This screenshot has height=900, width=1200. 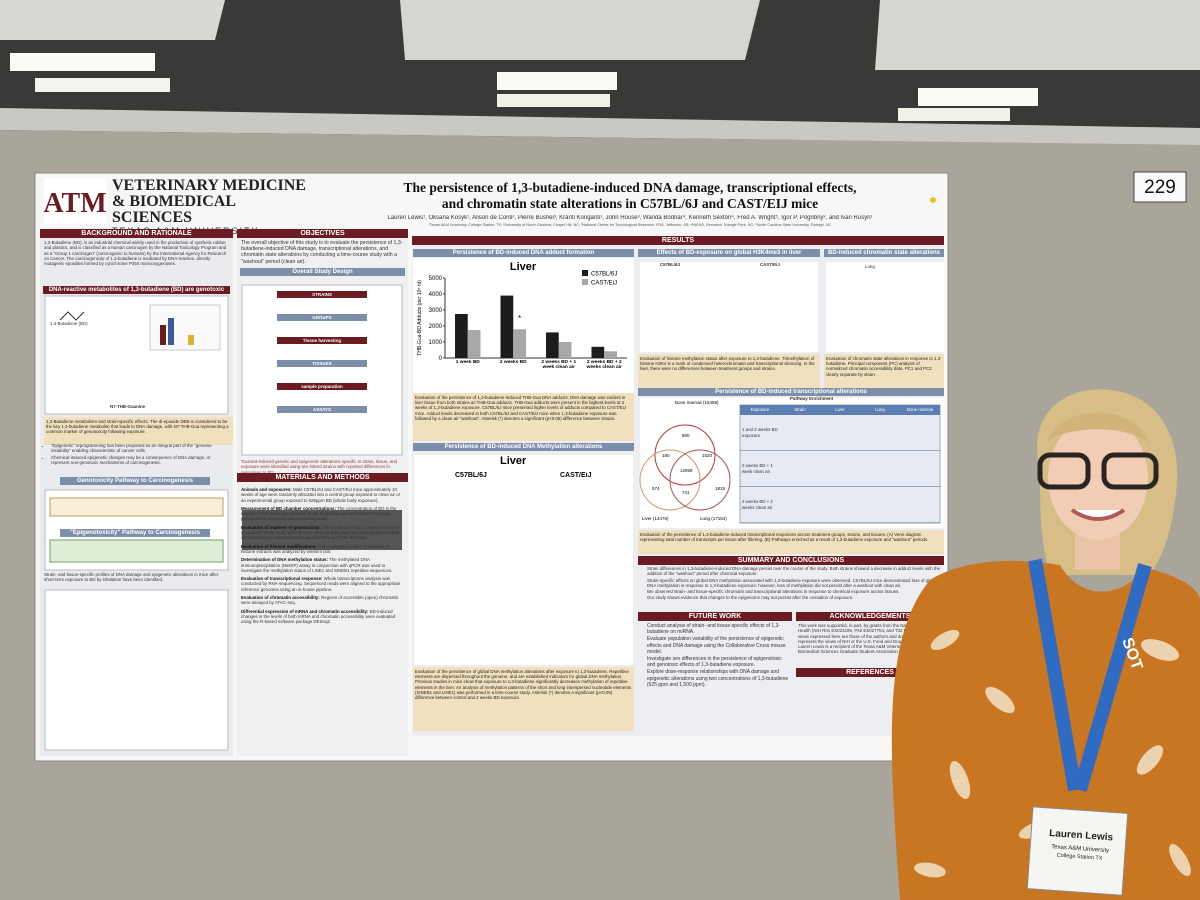 What do you see at coordinates (840, 410) in the screenshot?
I see `table-header-cell: Liver` at bounding box center [840, 410].